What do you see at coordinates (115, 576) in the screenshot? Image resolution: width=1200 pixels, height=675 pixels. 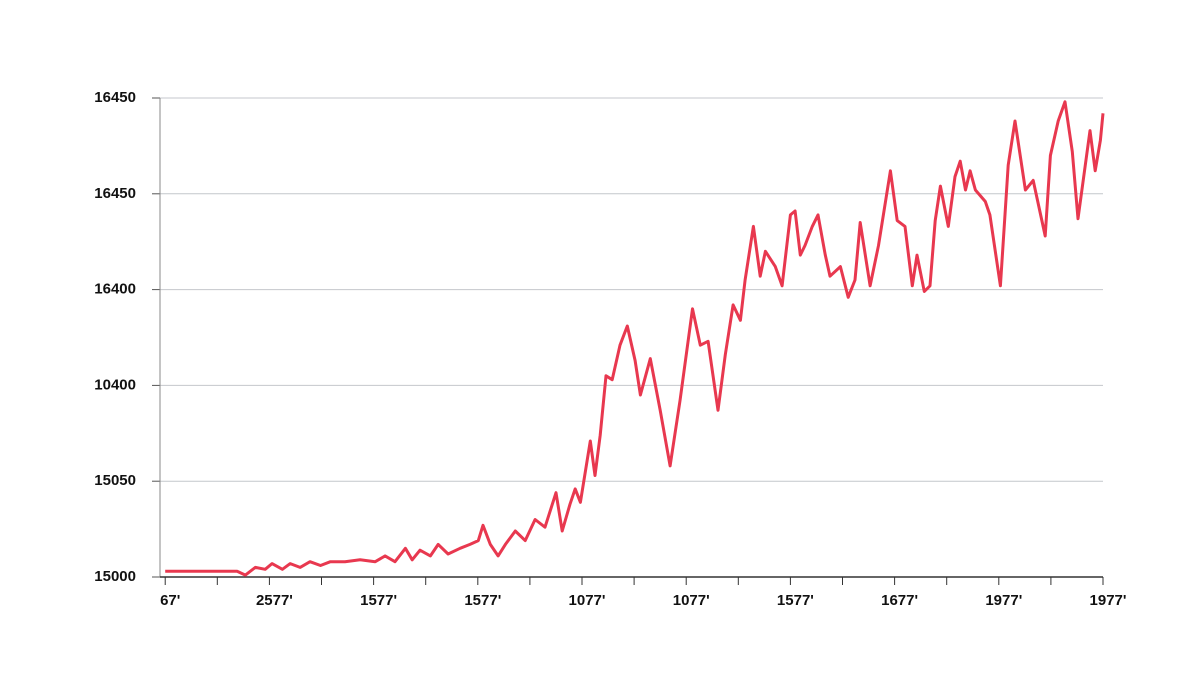 I see `y-tick-label: 15000` at bounding box center [115, 576].